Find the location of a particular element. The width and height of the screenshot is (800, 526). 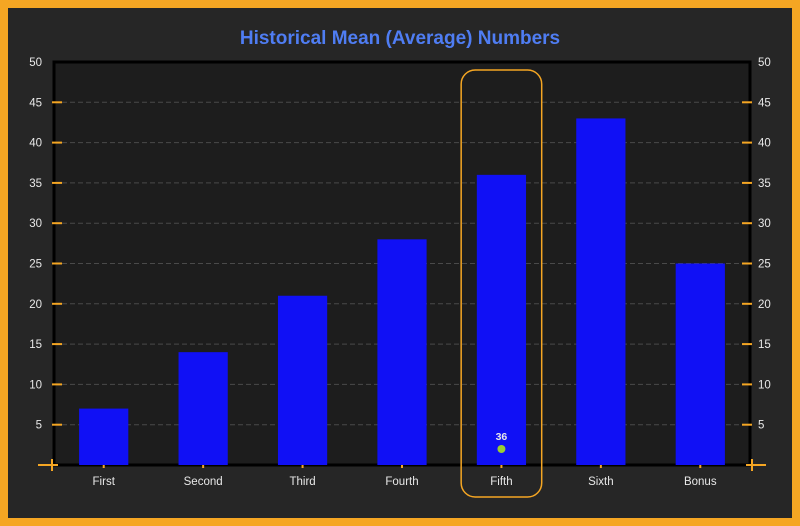

bar-bonus is located at coordinates (700, 364).